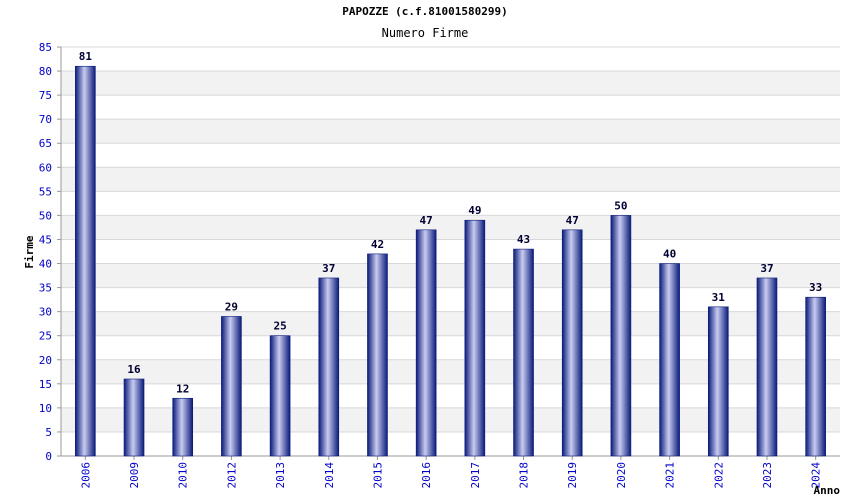  Describe the element at coordinates (621, 475) in the screenshot. I see `x-tick-label-2020: 2020` at that location.